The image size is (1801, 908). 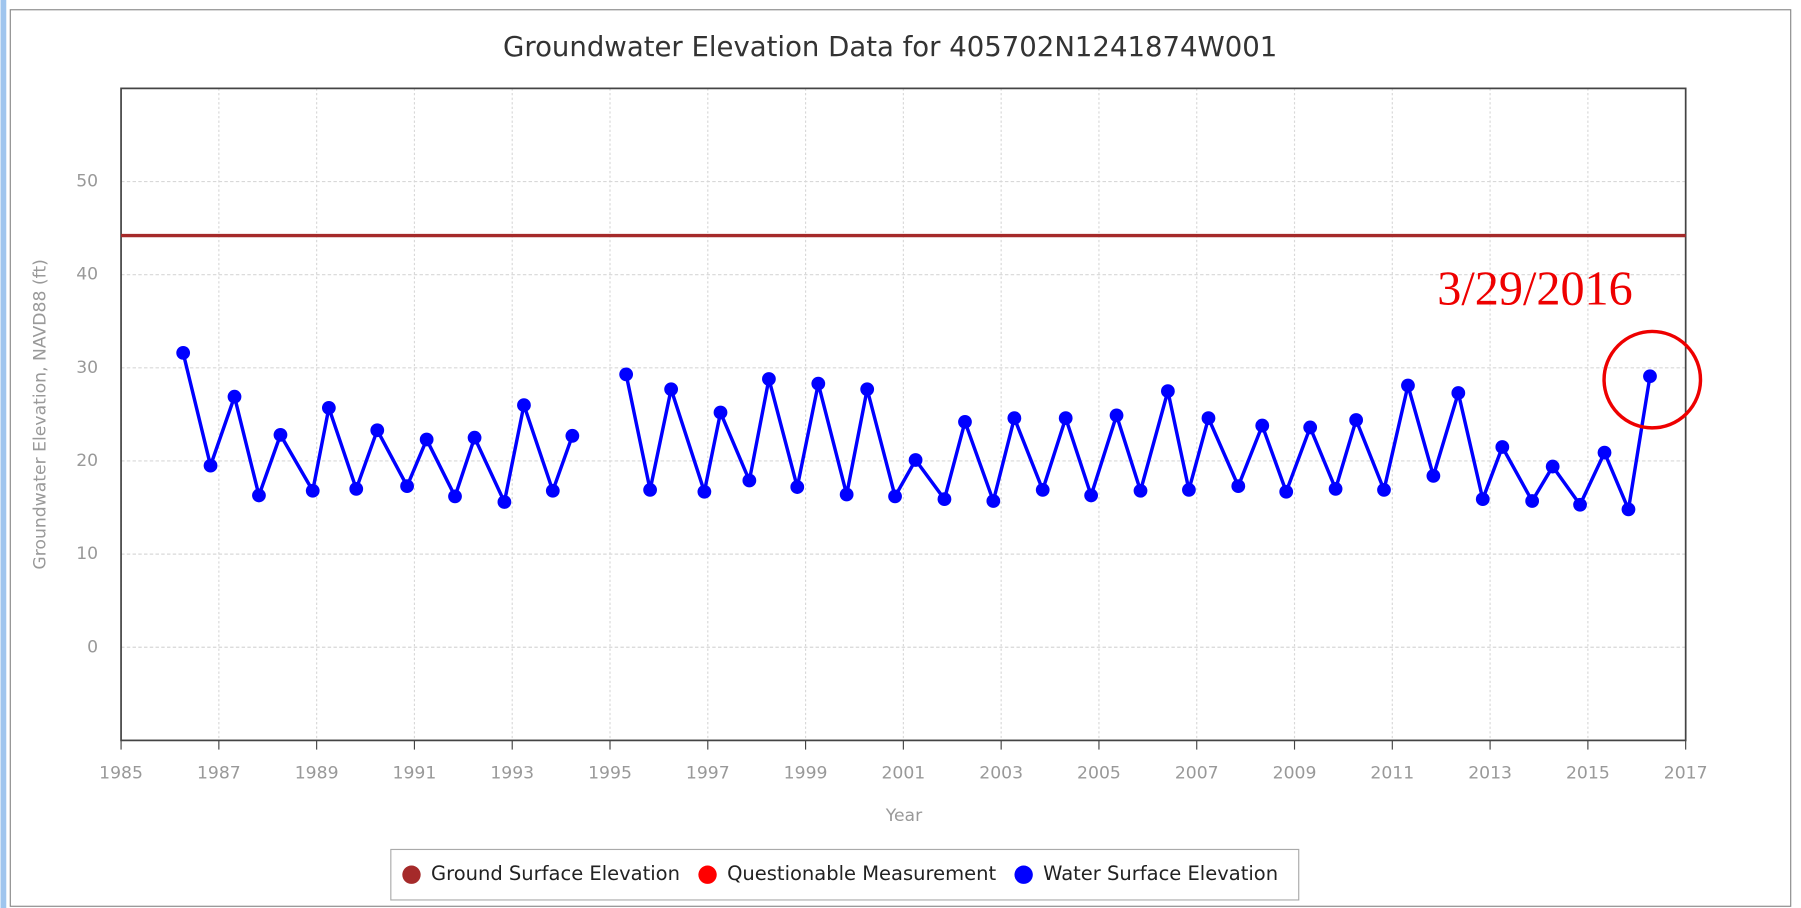 I want to click on x-tick-label: 2009, so click(x=1295, y=774).